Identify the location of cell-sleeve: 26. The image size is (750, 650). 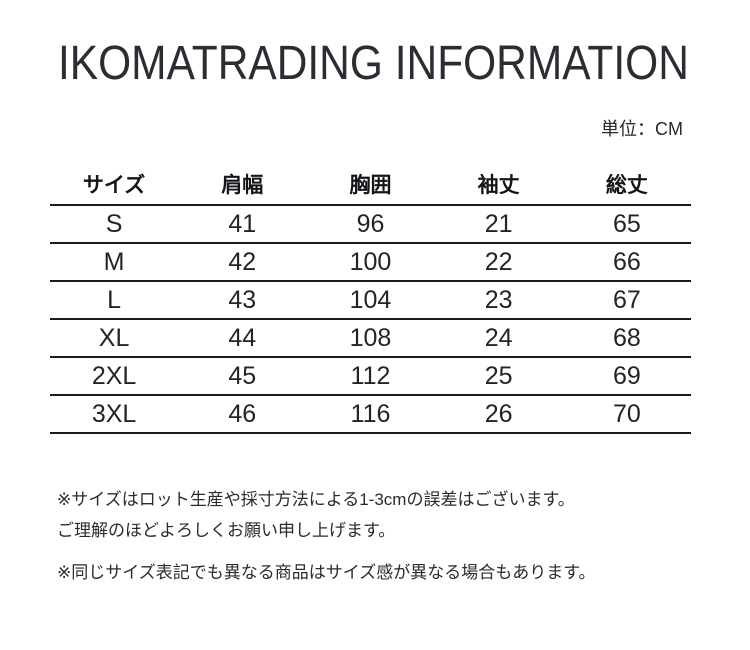
(498, 413).